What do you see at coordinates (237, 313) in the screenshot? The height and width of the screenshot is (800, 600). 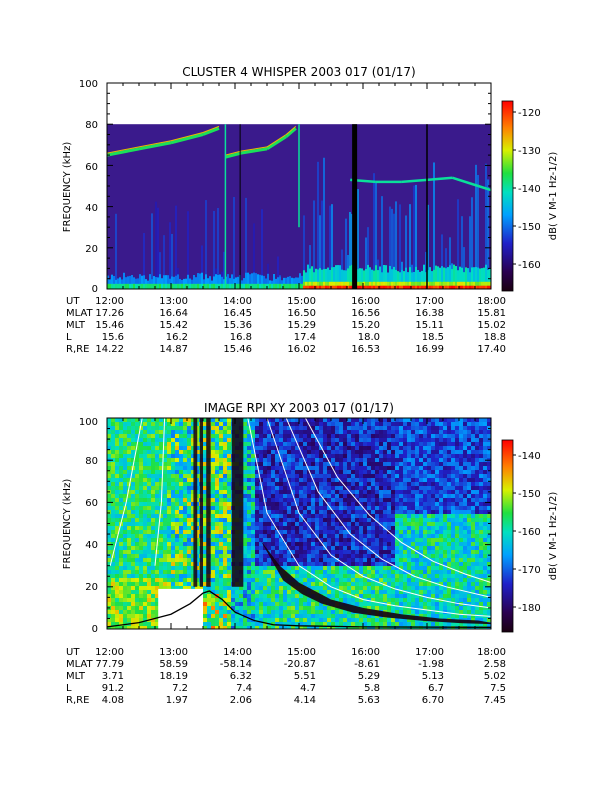 I see `ephem-value: 16.45` at bounding box center [237, 313].